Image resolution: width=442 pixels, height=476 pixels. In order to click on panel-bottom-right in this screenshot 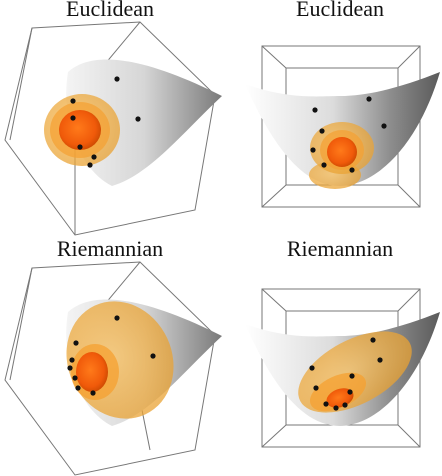, I will do `click(342, 368)`.